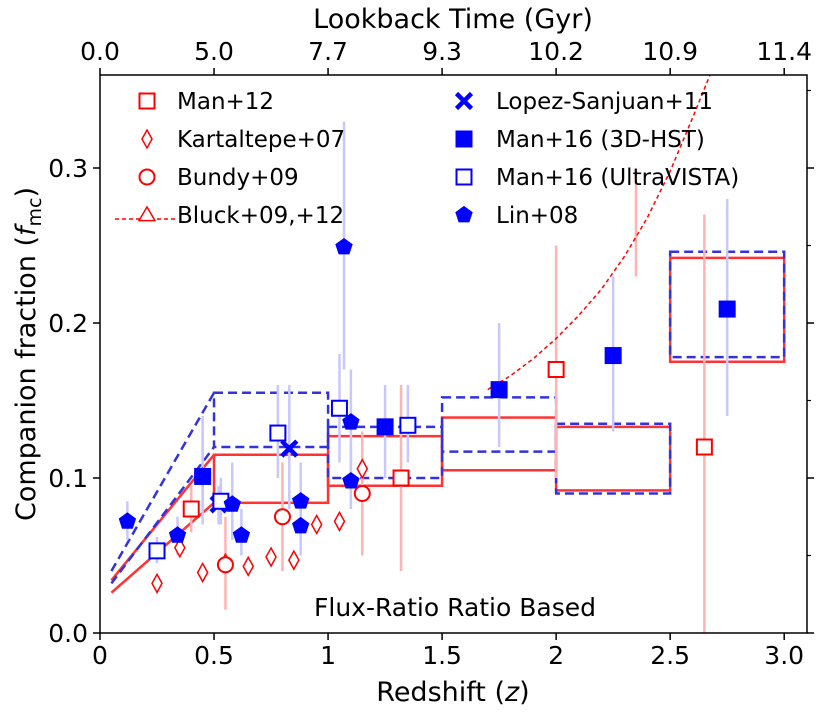  Describe the element at coordinates (68, 323) in the screenshot. I see `y-tick-label-2: 0.2` at that location.